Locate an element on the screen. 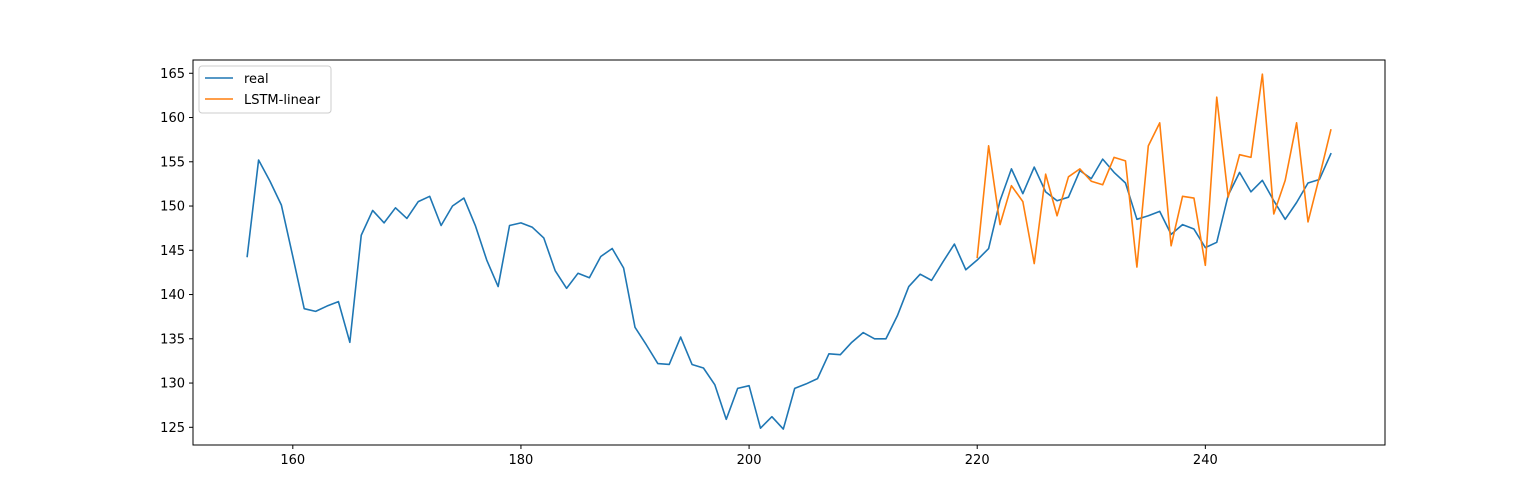 The height and width of the screenshot is (500, 1539). y-tick-label: 160 is located at coordinates (172, 118).